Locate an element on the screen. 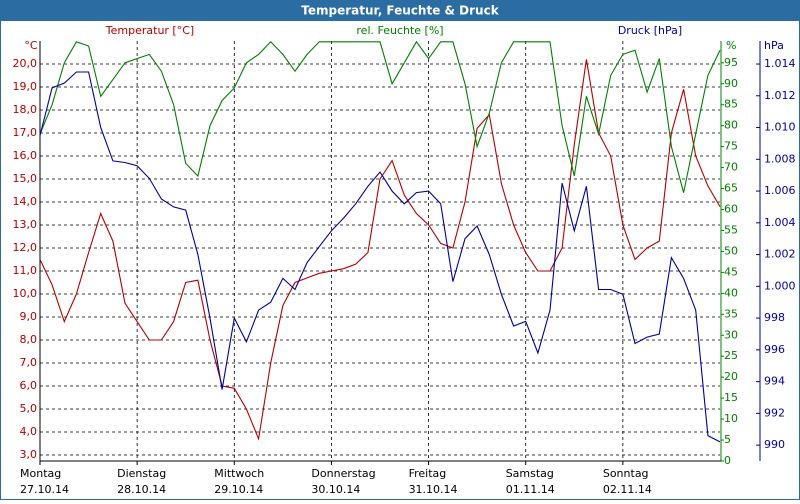  y2-tick-label: 55 is located at coordinates (731, 229).